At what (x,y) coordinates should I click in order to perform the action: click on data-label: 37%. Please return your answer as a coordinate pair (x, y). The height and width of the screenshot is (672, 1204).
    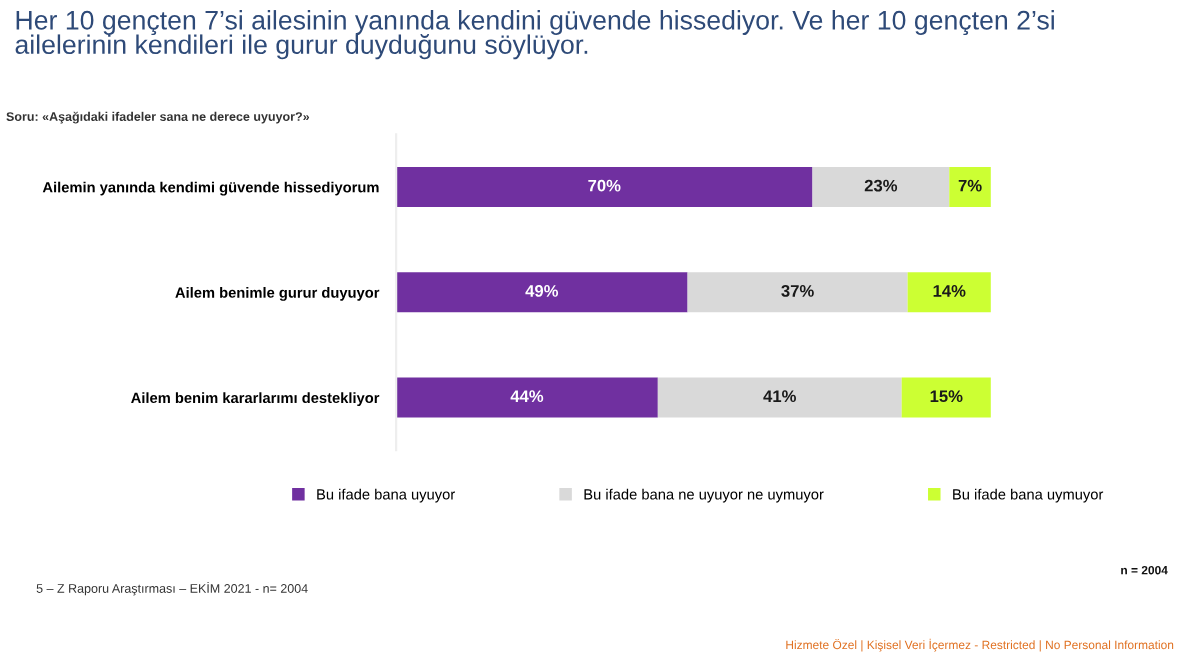
    Looking at the image, I should click on (797, 290).